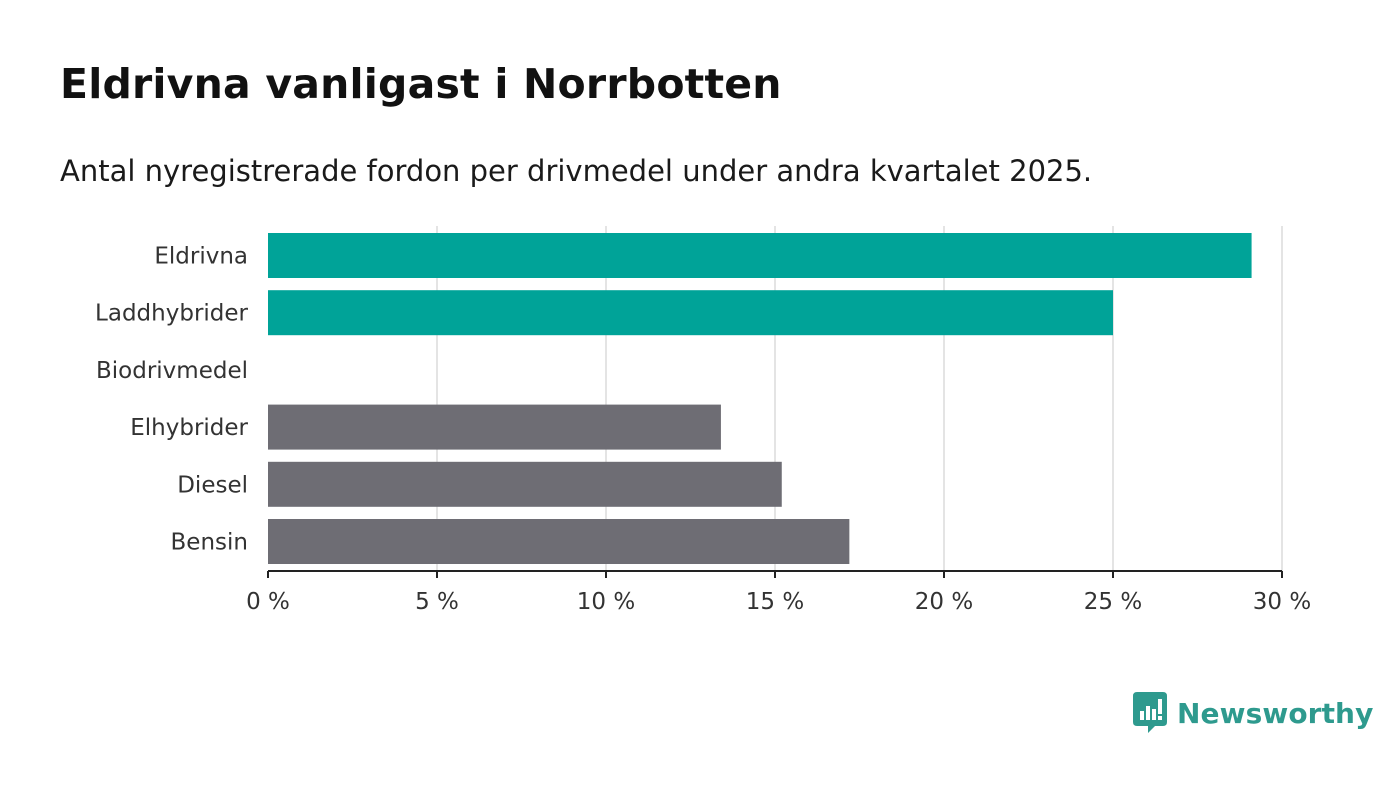 This screenshot has height=793, width=1400. I want to click on x-tick-label: 10 %, so click(606, 602).